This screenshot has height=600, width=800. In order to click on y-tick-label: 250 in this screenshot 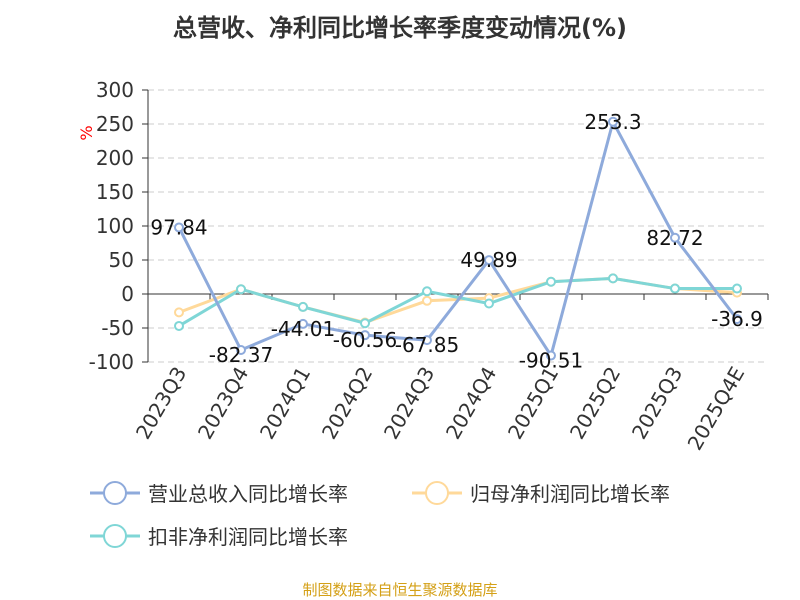, I will do `click(115, 124)`.